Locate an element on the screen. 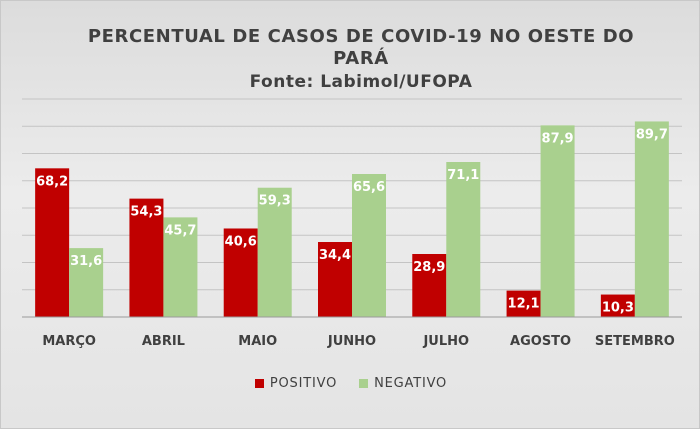 The image size is (700, 430). chart-title-continued: PARÁ is located at coordinates (361, 58).